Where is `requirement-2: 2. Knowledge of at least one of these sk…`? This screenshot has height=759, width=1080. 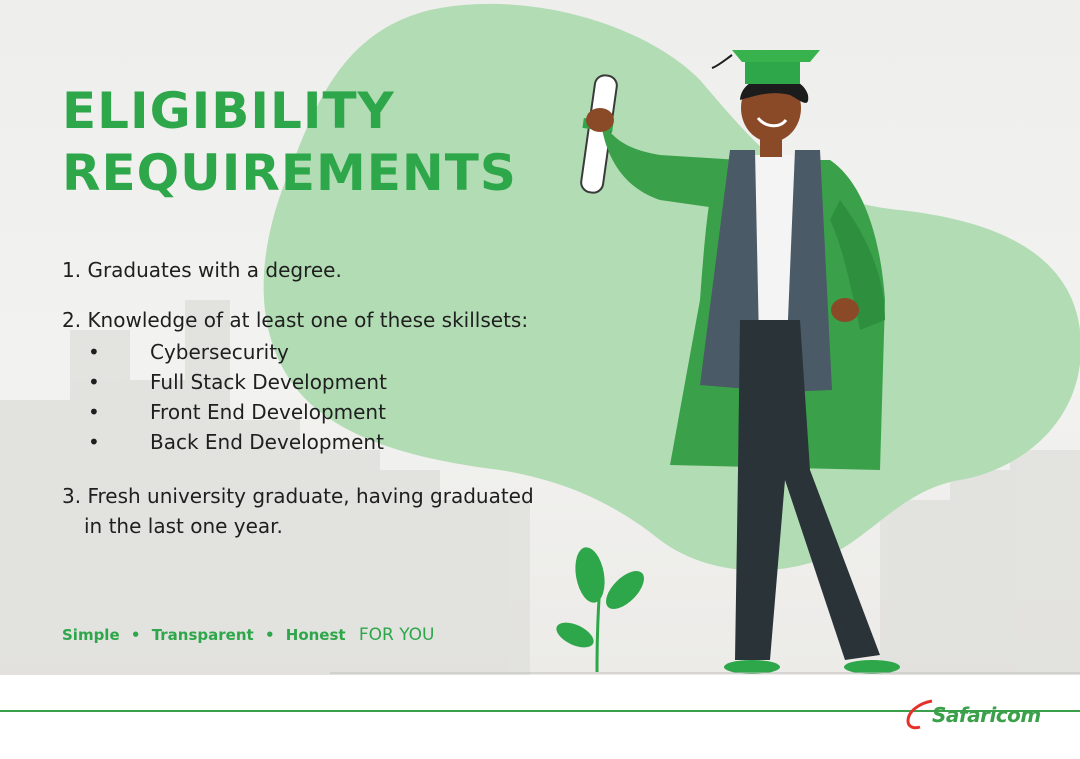 requirement-2: 2. Knowledge of at least one of these sk… is located at coordinates (295, 320).